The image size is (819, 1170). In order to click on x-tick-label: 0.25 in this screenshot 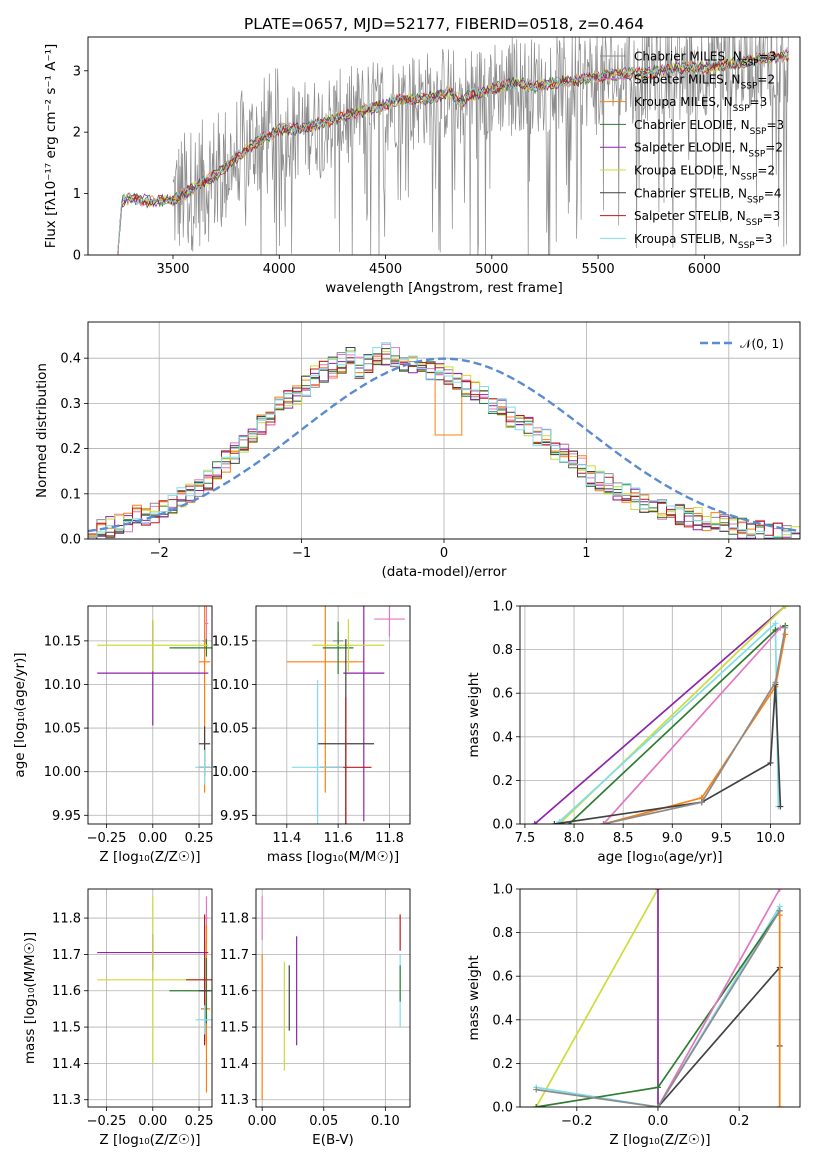, I will do `click(199, 1121)`.